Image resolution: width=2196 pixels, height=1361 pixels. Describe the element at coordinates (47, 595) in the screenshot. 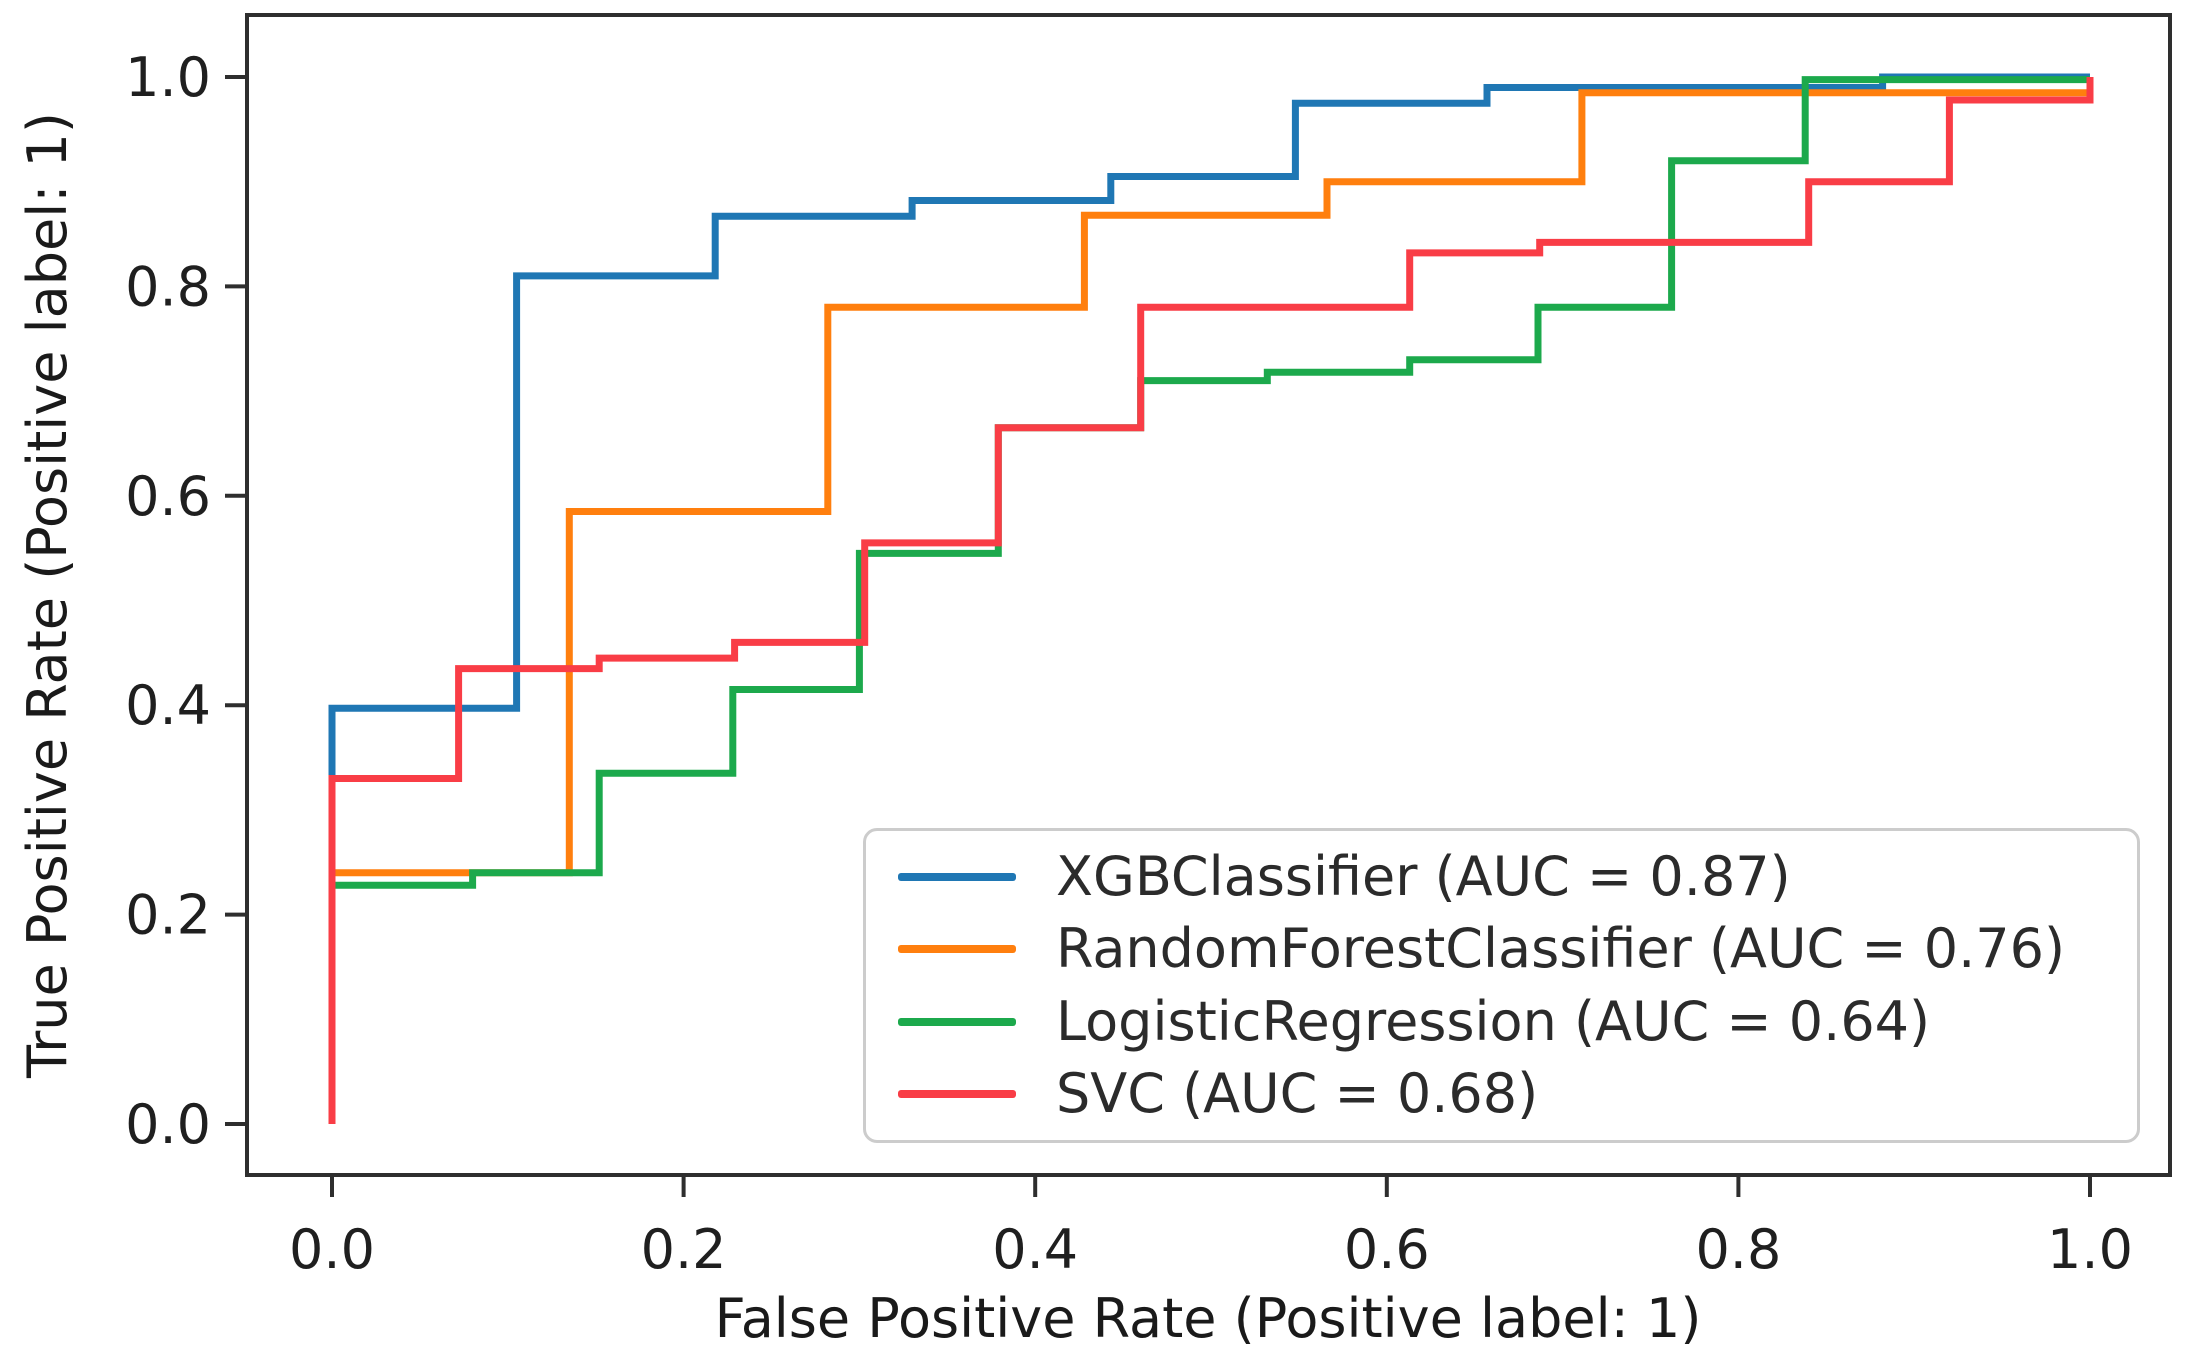

I see `y-axis-label: True Positive Rate (Positive label: 1)` at that location.